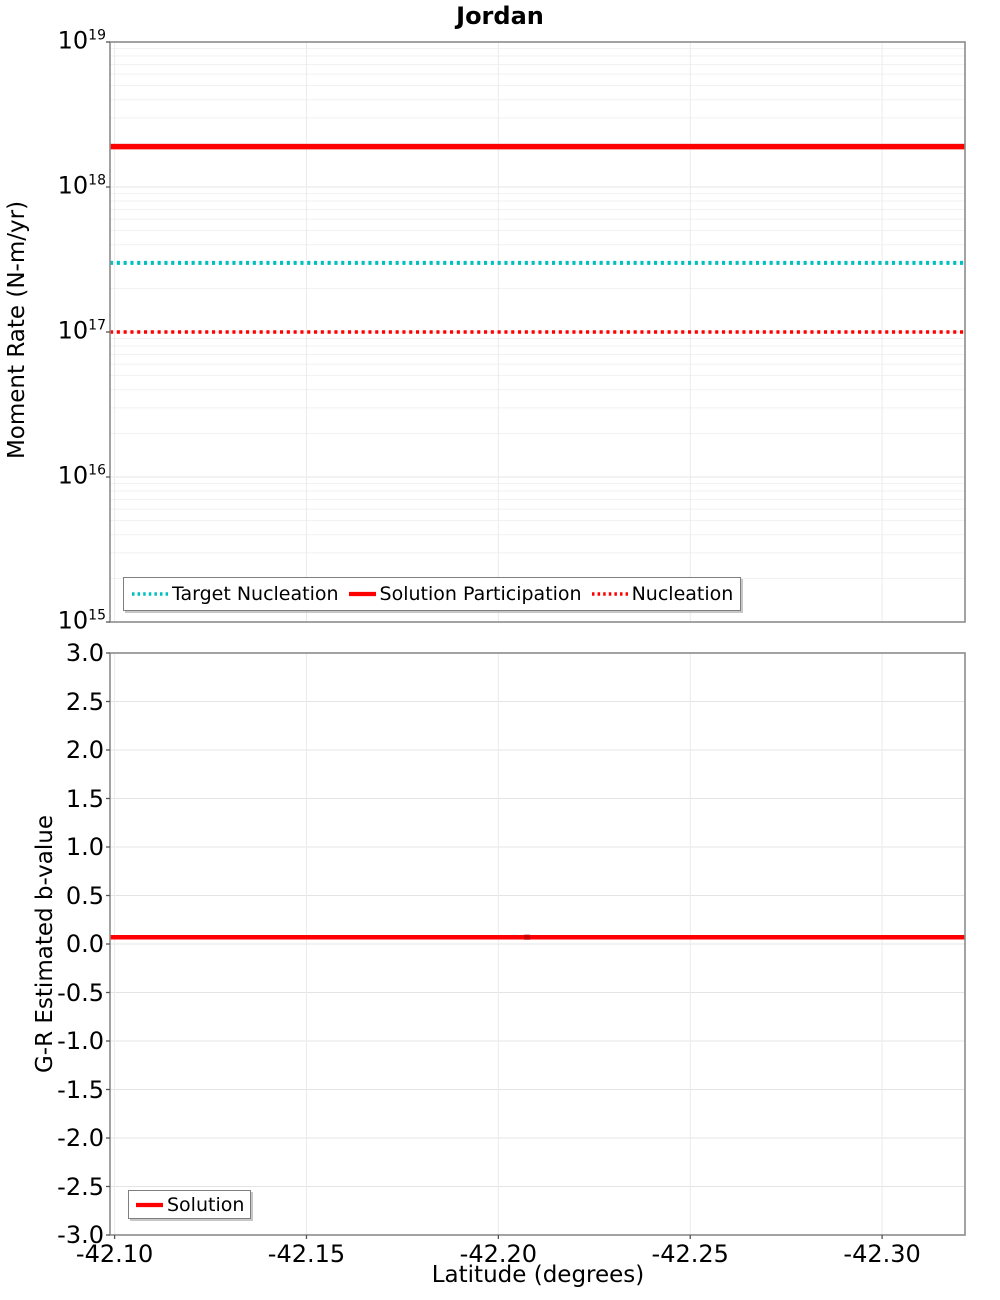 This screenshot has width=1000, height=1300. I want to click on x-tick-label--42.20: -42.20, so click(498, 1254).